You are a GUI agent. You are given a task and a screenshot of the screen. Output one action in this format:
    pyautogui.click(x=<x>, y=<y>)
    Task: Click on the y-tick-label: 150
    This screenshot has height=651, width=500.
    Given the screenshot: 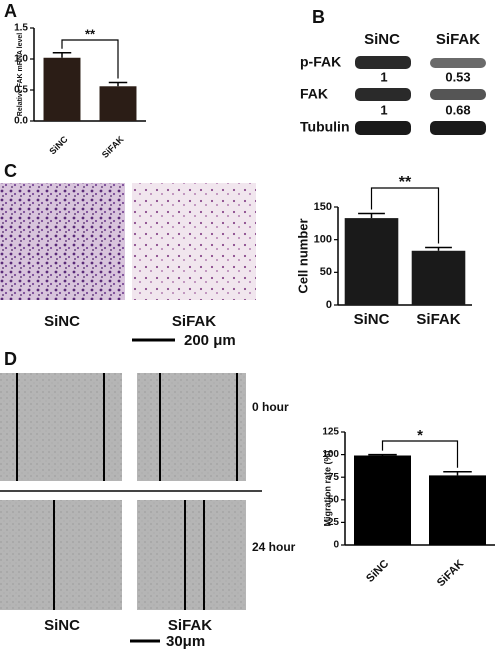 What is the action you would take?
    pyautogui.click(x=323, y=207)
    